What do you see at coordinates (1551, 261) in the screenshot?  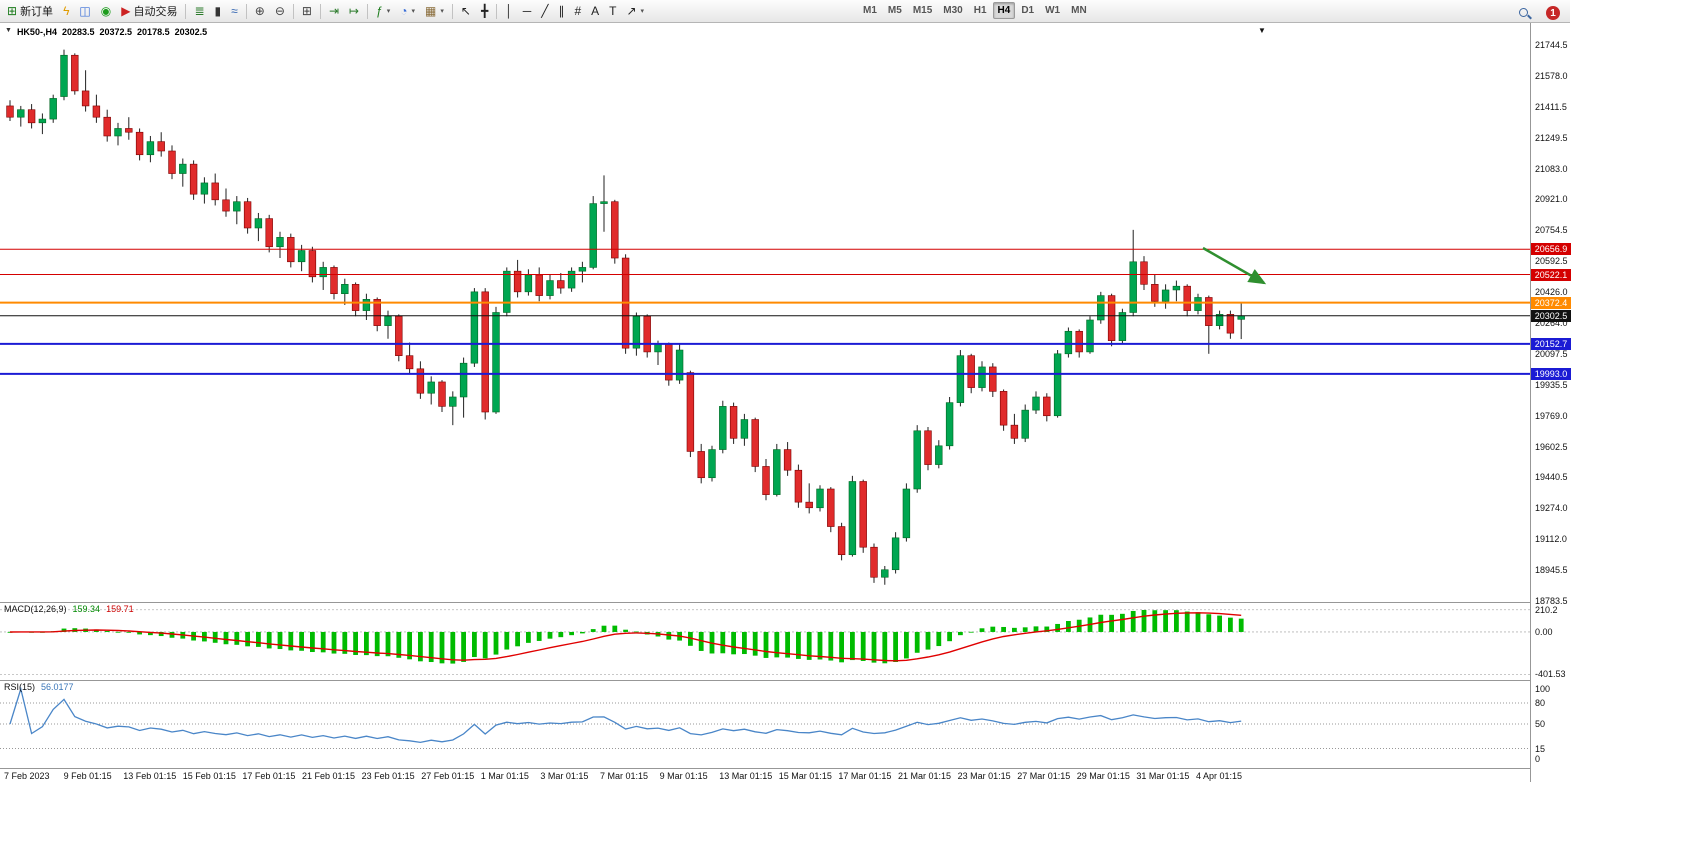 I see `y-axis-tick: 20592.5` at bounding box center [1551, 261].